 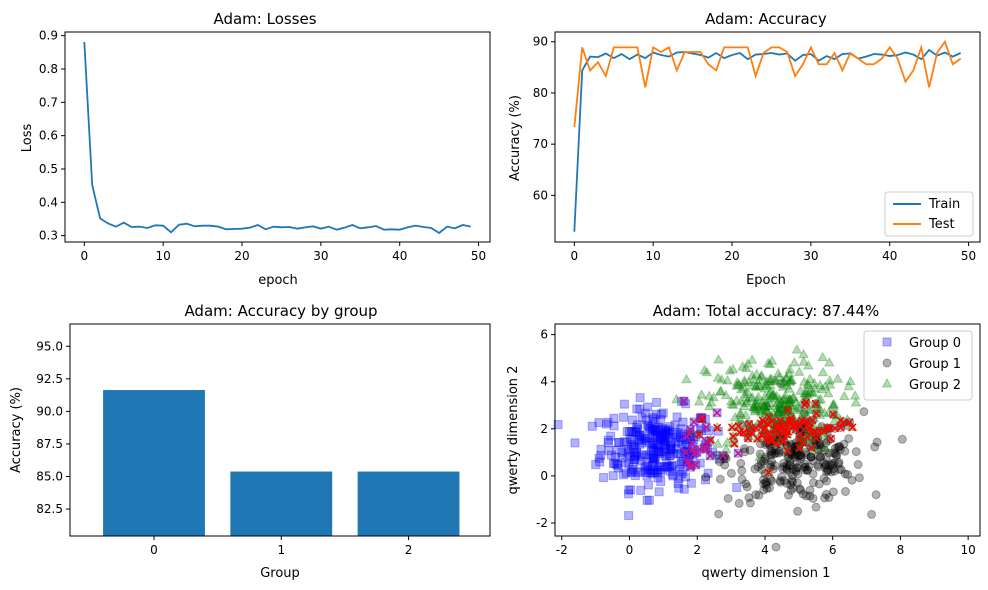 I want to click on losses-xtick-label: 0, so click(x=84, y=256).